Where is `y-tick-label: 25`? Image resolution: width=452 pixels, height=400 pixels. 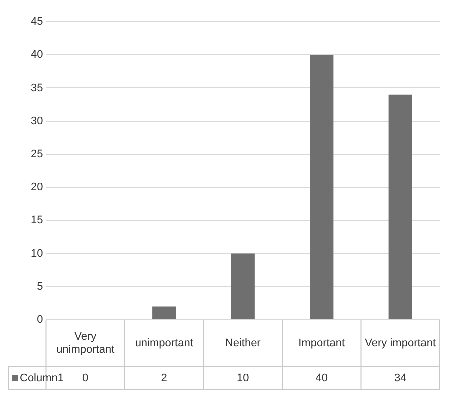
y-tick-label: 25 is located at coordinates (37, 154).